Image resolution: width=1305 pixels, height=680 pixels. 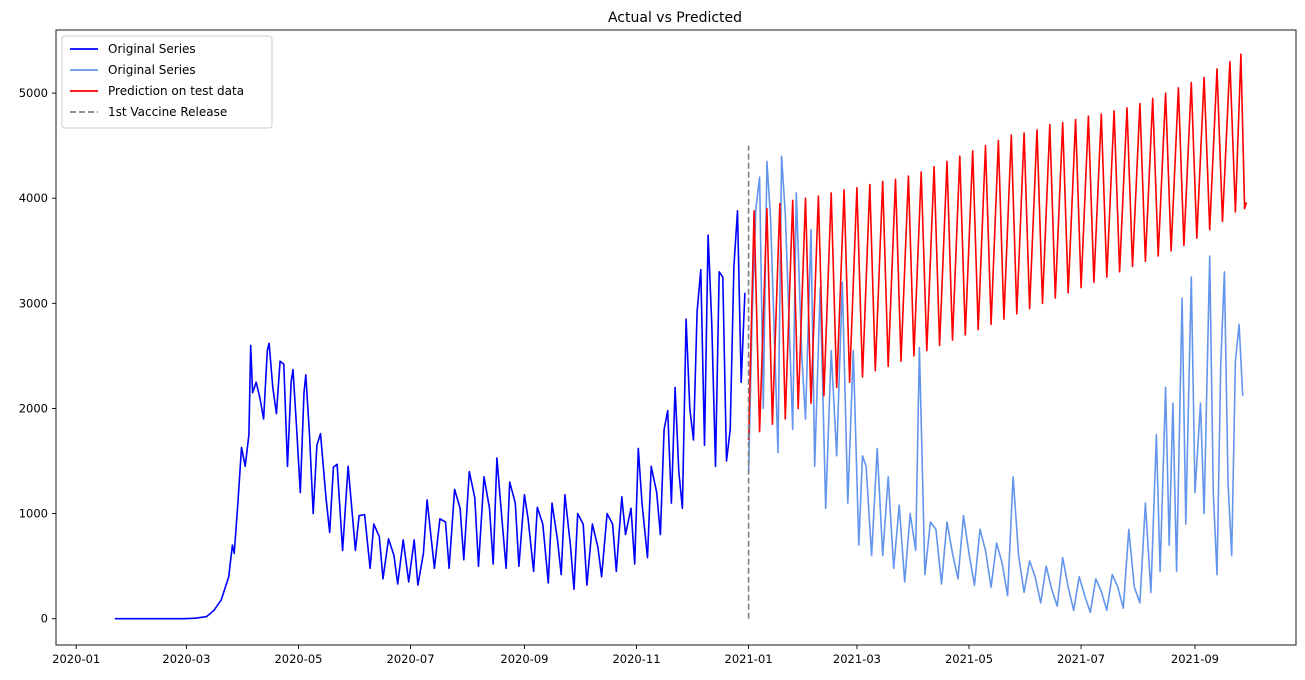 I want to click on x-tick-label: 2021-01, so click(x=749, y=659).